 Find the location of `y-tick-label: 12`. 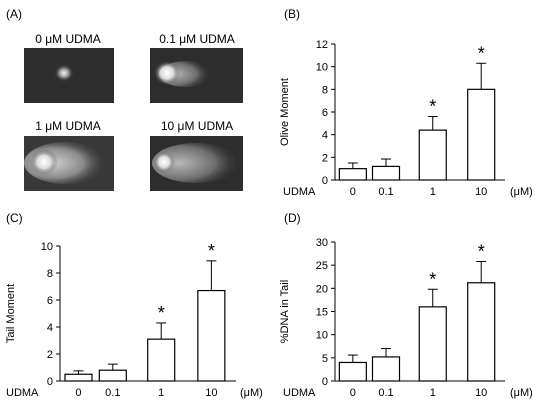

y-tick-label: 12 is located at coordinates (322, 45).